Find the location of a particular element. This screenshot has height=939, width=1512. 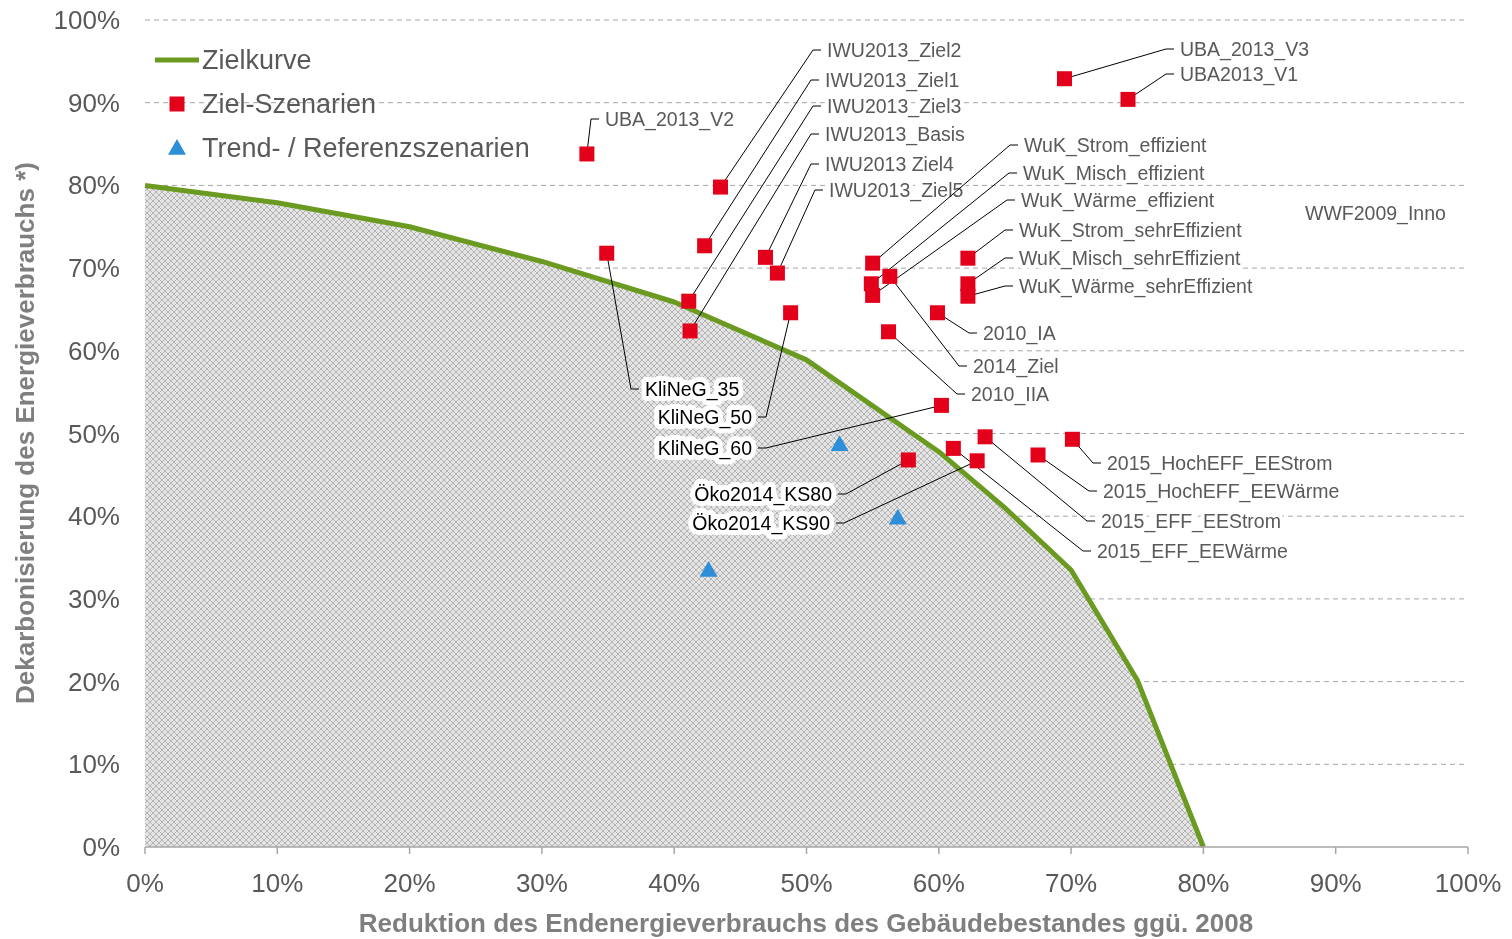

x-axis-title: Reduktion des Endenergieverbrauchs des Gebäudebestandes ggü. 2008 is located at coordinates (806, 923).